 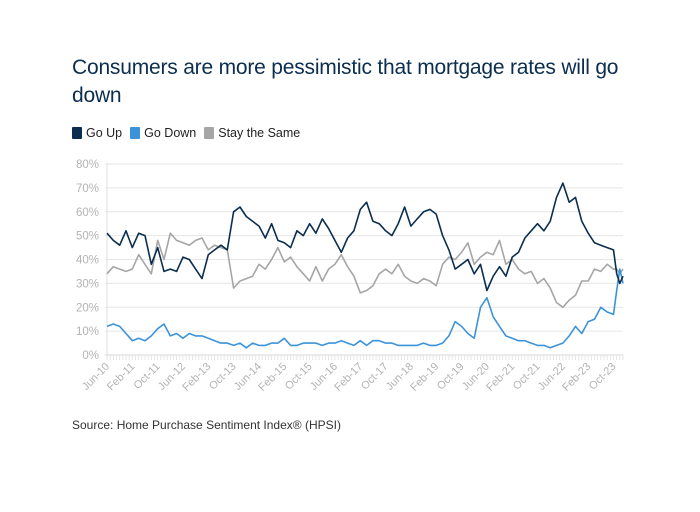 What do you see at coordinates (87, 165) in the screenshot?
I see `y-tick-label: 80%` at bounding box center [87, 165].